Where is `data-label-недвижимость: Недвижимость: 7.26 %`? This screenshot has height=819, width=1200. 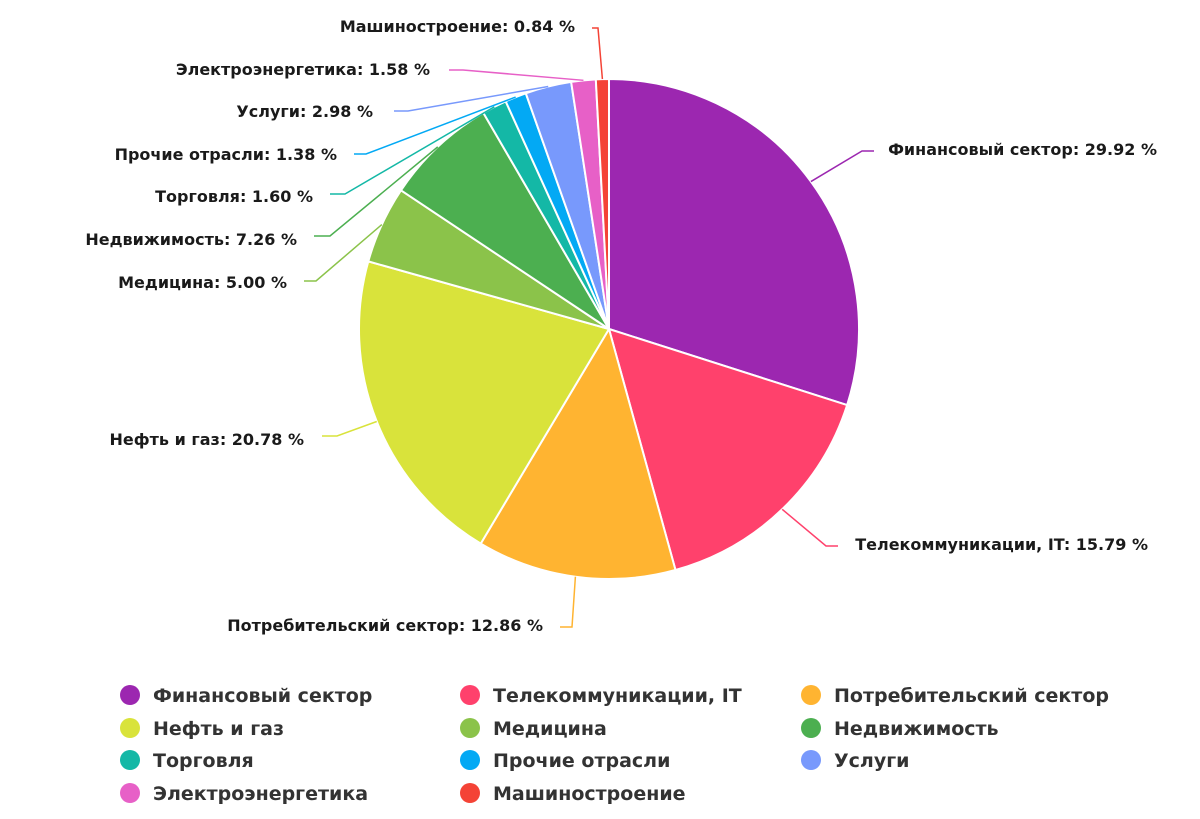
data-label-недвижимость: Недвижимость: 7.26 % is located at coordinates (191, 239).